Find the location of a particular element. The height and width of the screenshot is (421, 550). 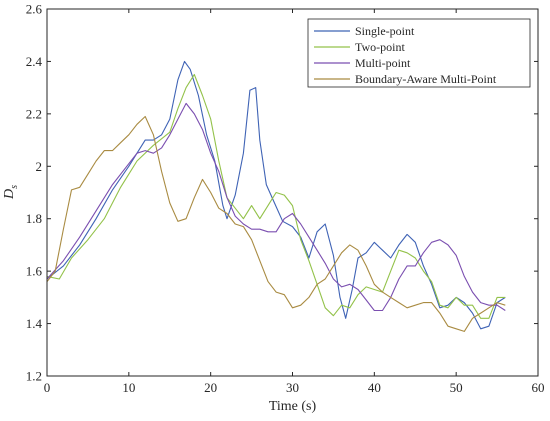

y-tick-label: 1.6 is located at coordinates (34, 271).